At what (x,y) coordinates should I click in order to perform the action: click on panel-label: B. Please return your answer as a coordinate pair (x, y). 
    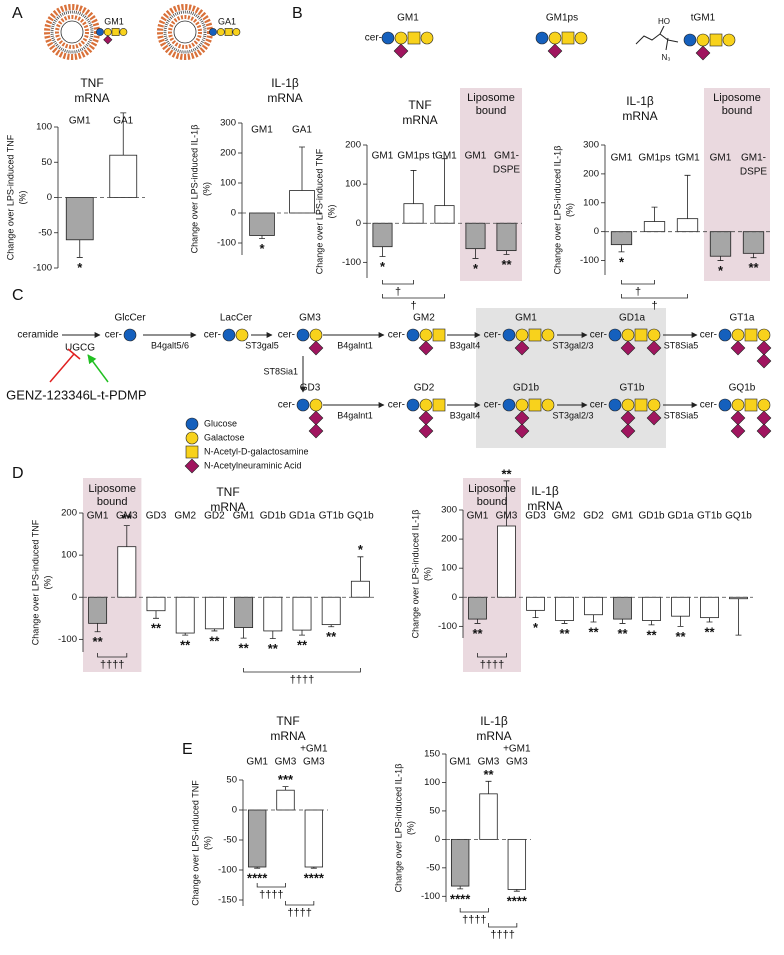
    Looking at the image, I should click on (297, 13).